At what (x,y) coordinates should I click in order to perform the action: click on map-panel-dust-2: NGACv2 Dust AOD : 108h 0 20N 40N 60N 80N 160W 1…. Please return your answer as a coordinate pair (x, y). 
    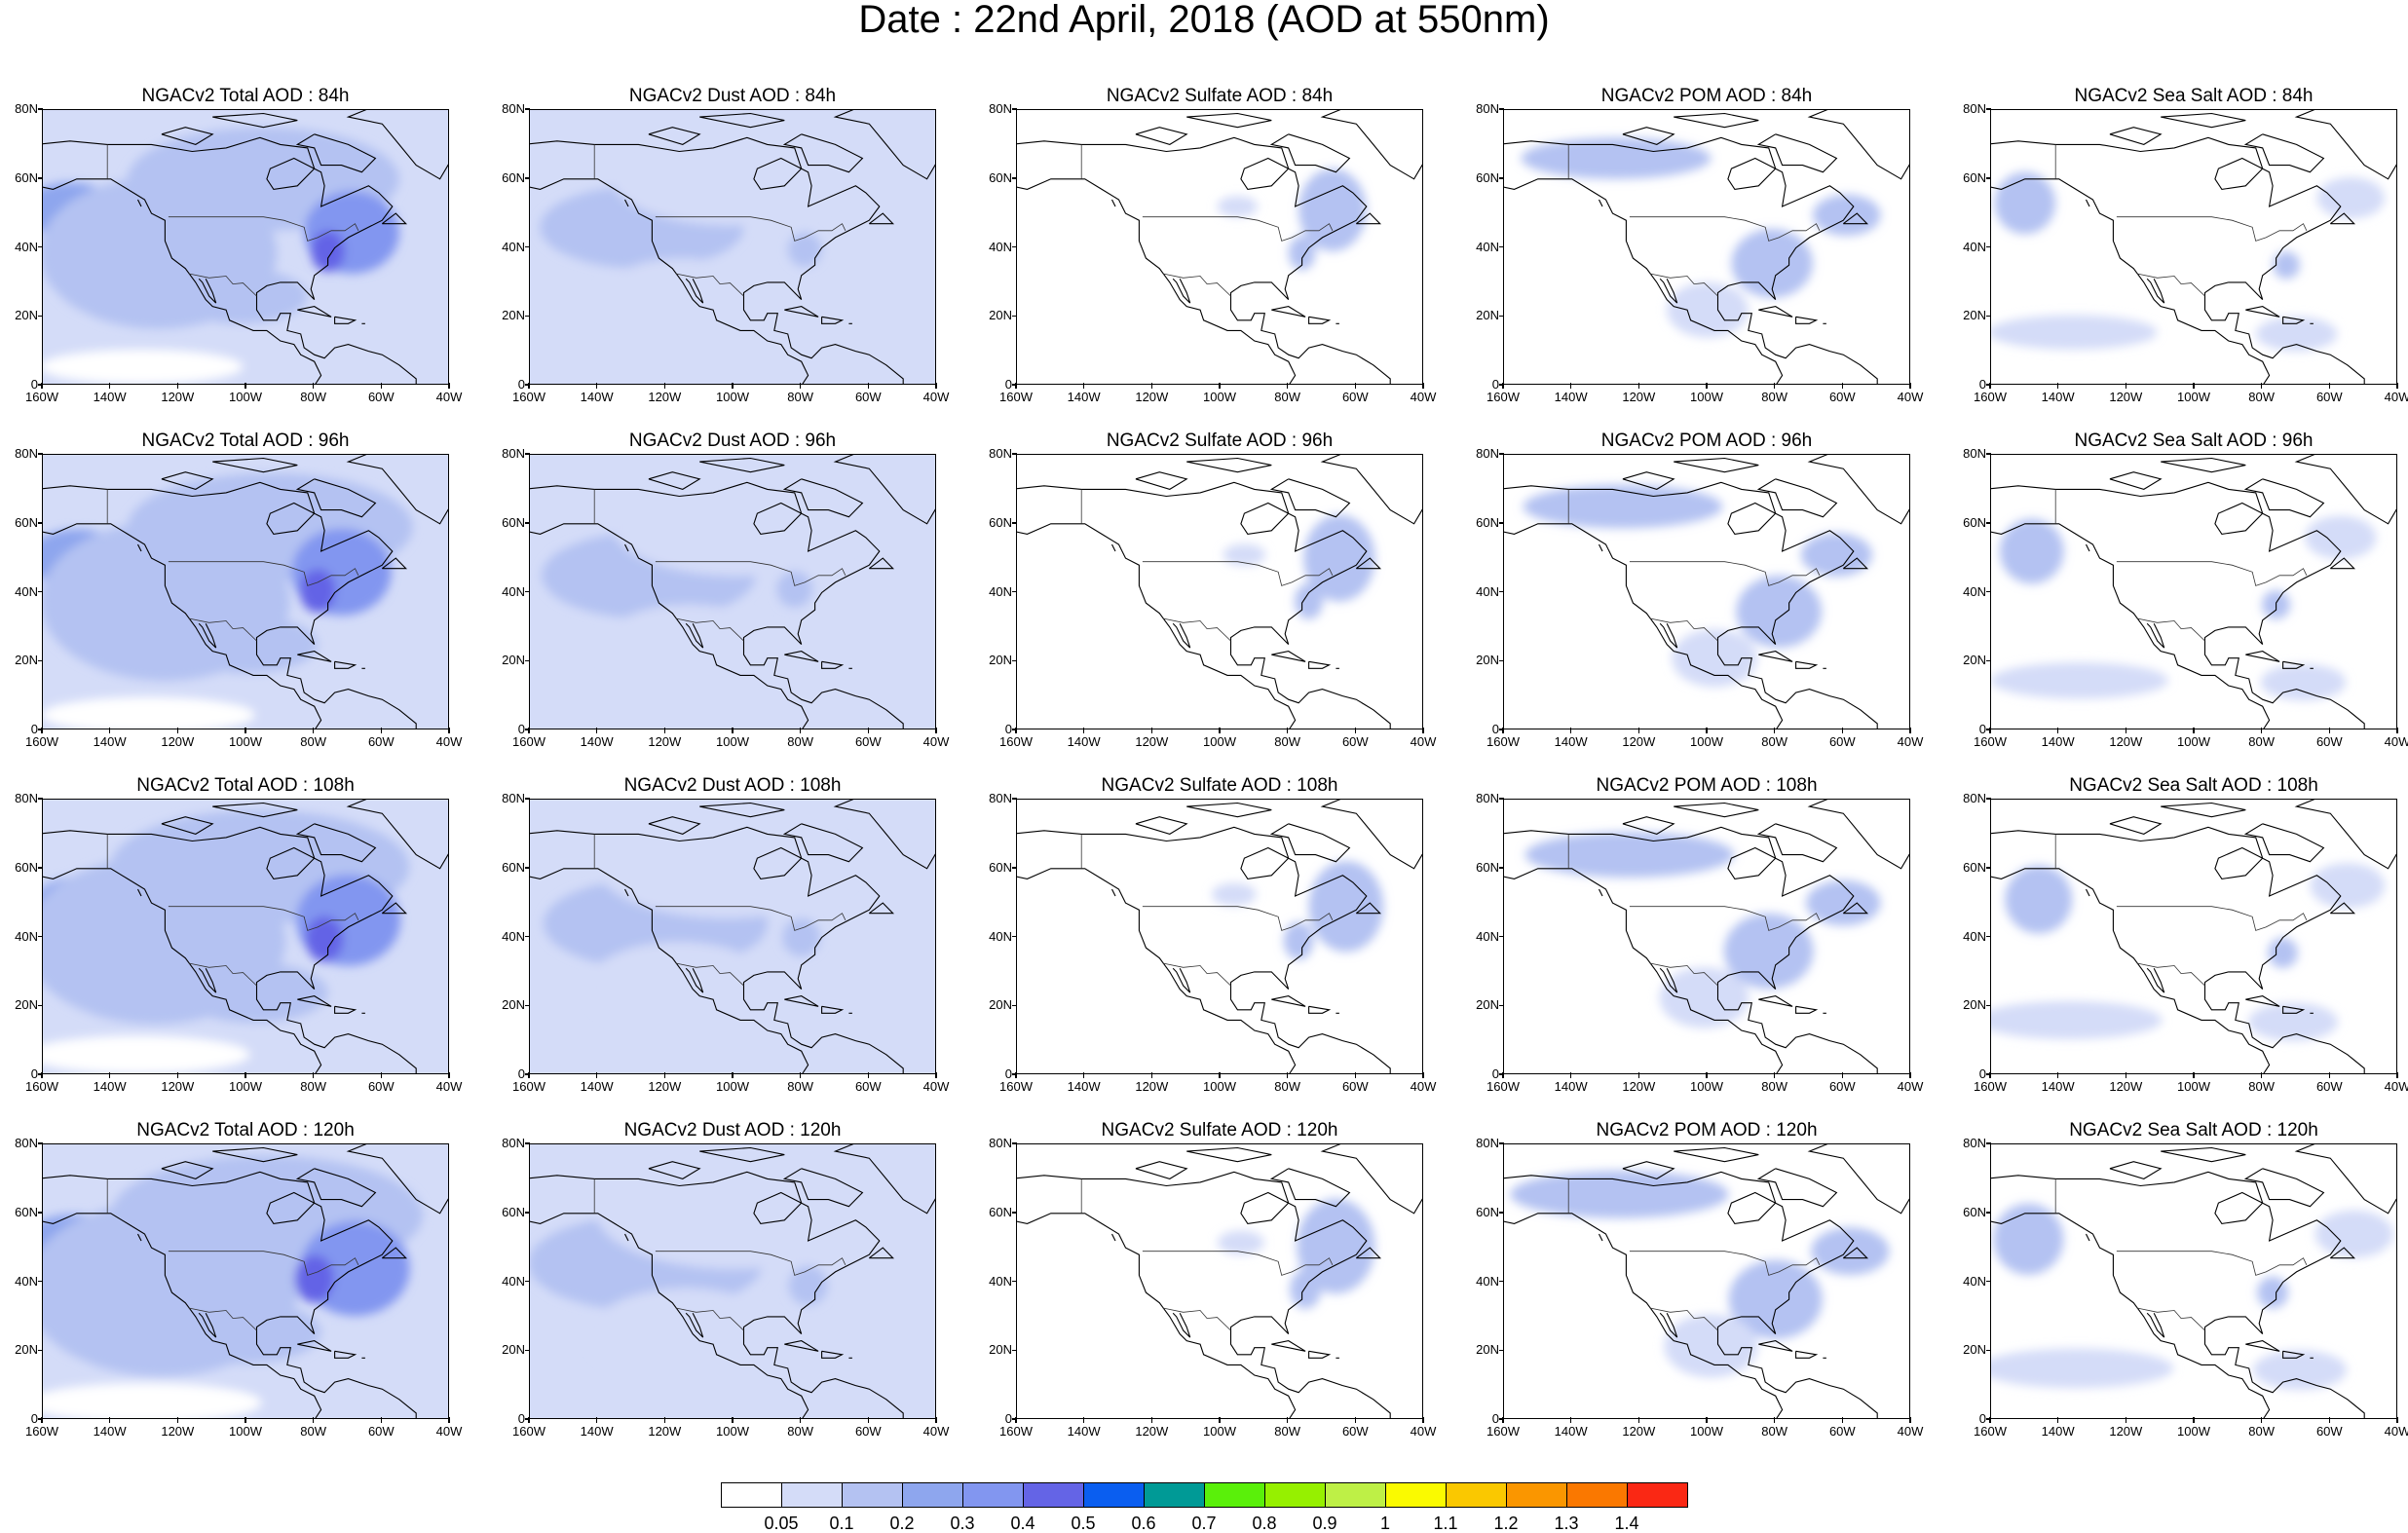
    Looking at the image, I should click on (740, 948).